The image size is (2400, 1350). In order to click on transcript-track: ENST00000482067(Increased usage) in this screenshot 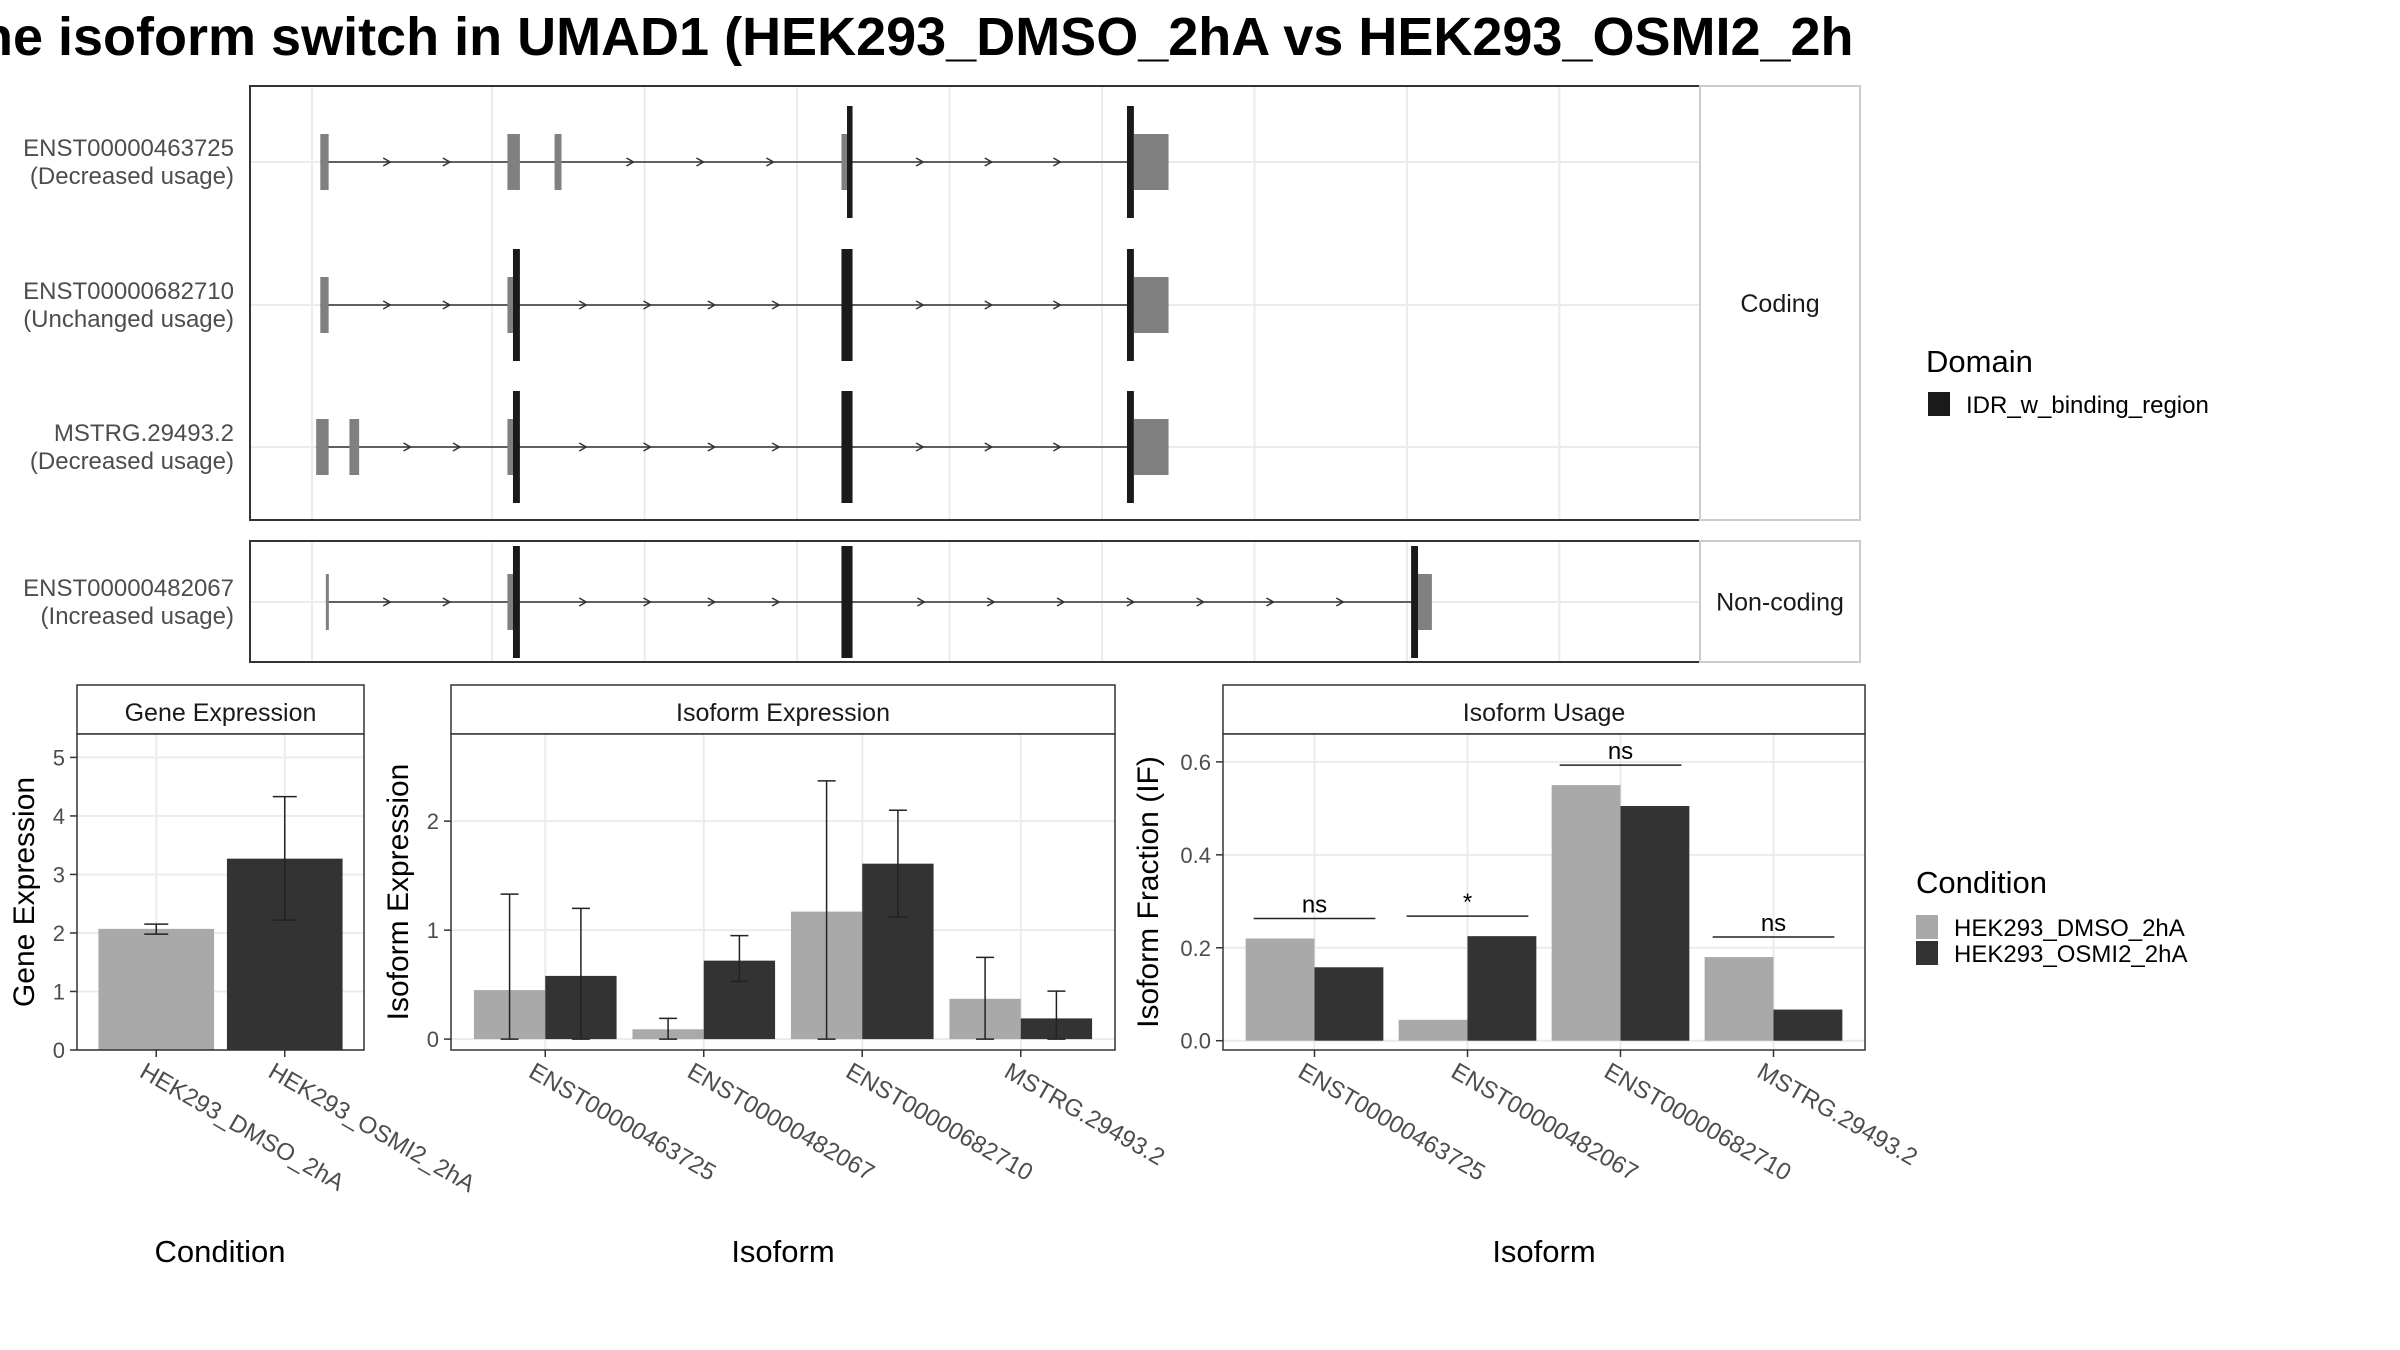, I will do `click(727, 602)`.